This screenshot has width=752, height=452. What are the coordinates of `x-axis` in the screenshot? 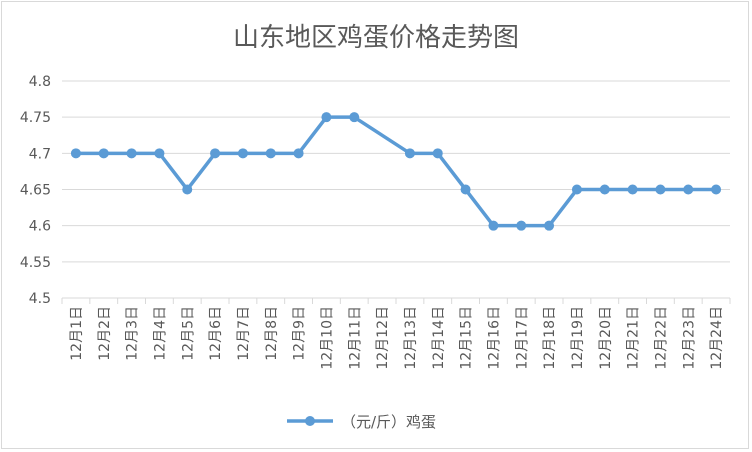 It's located at (396, 300).